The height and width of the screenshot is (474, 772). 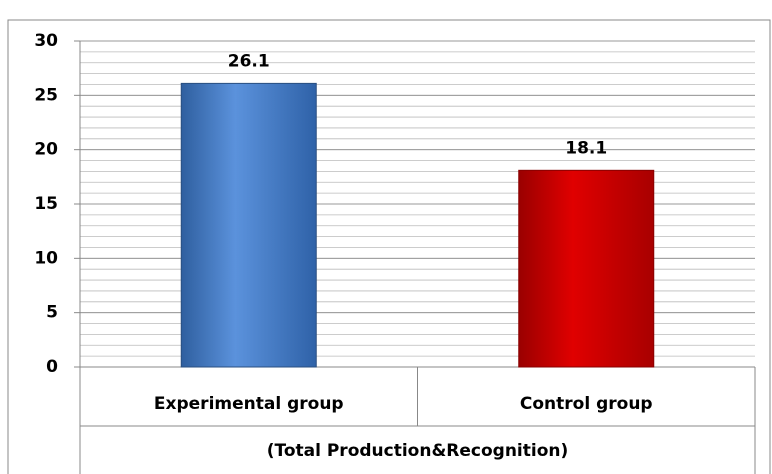 What do you see at coordinates (46, 150) in the screenshot?
I see `y-tick-label: 20` at bounding box center [46, 150].